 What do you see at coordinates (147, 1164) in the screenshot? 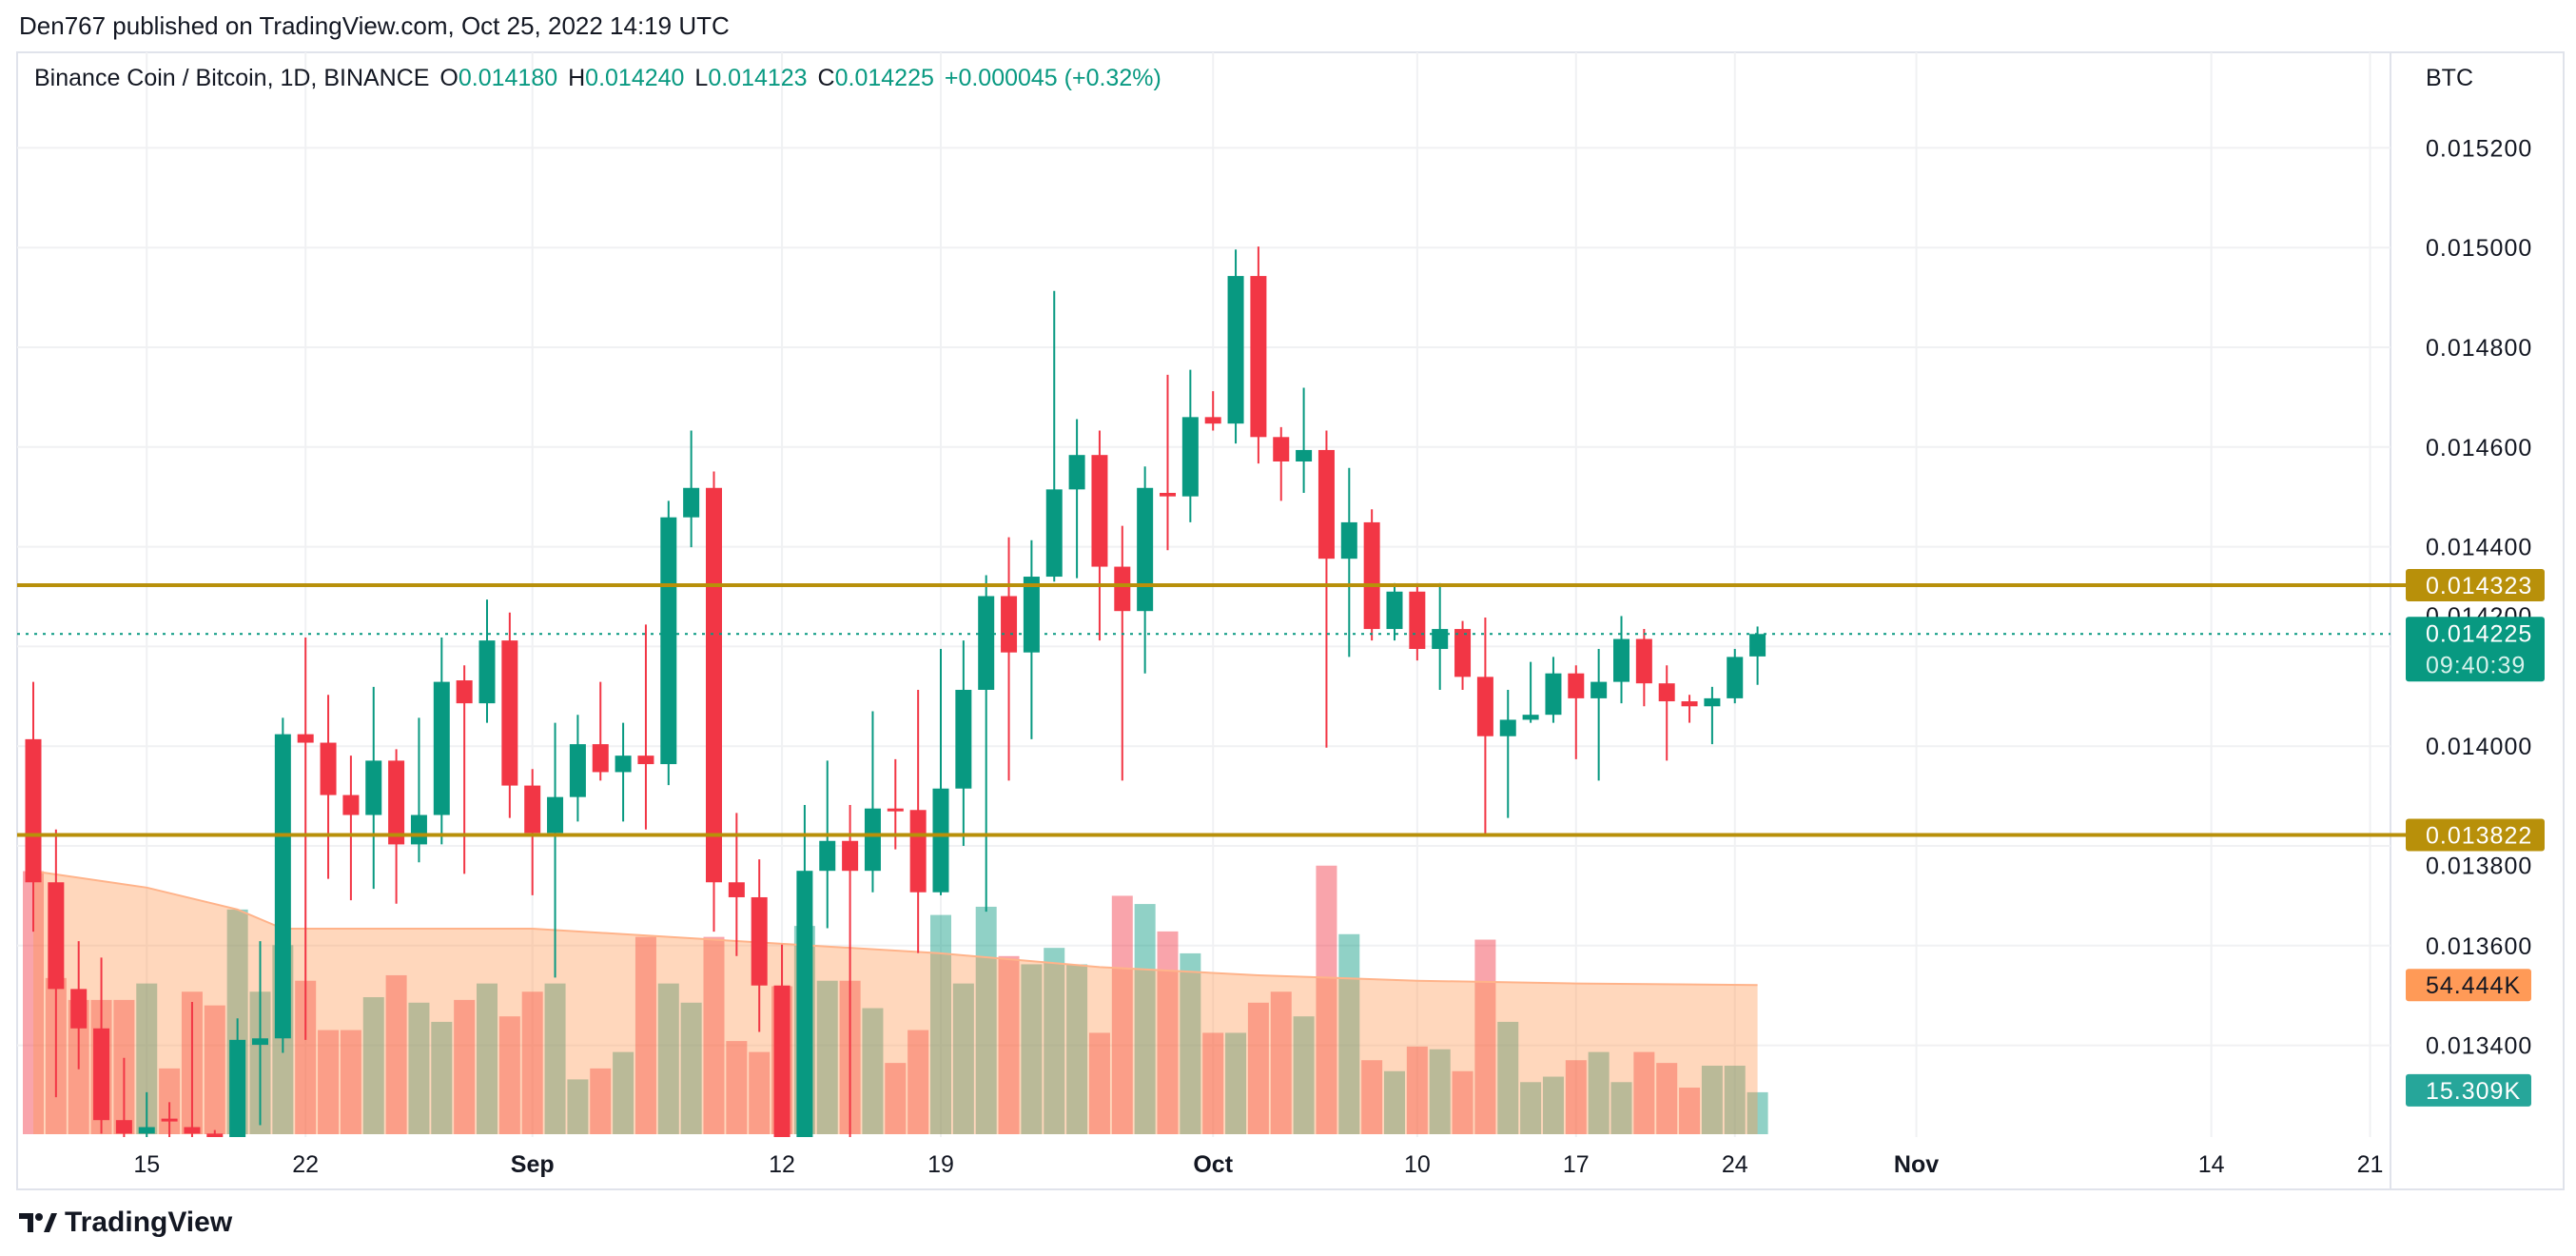
I see `x-tick-label: 15` at bounding box center [147, 1164].